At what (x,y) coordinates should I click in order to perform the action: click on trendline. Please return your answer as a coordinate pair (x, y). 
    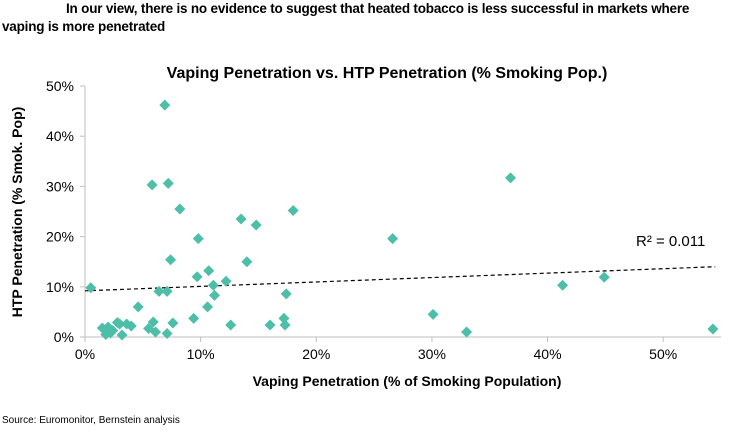
    Looking at the image, I should click on (400, 279).